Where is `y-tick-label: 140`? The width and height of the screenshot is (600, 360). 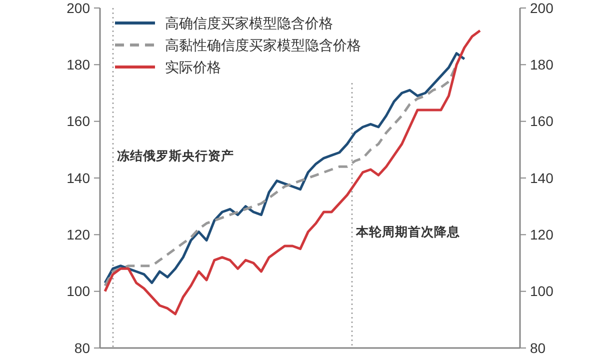
y-tick-label: 140 is located at coordinates (78, 178).